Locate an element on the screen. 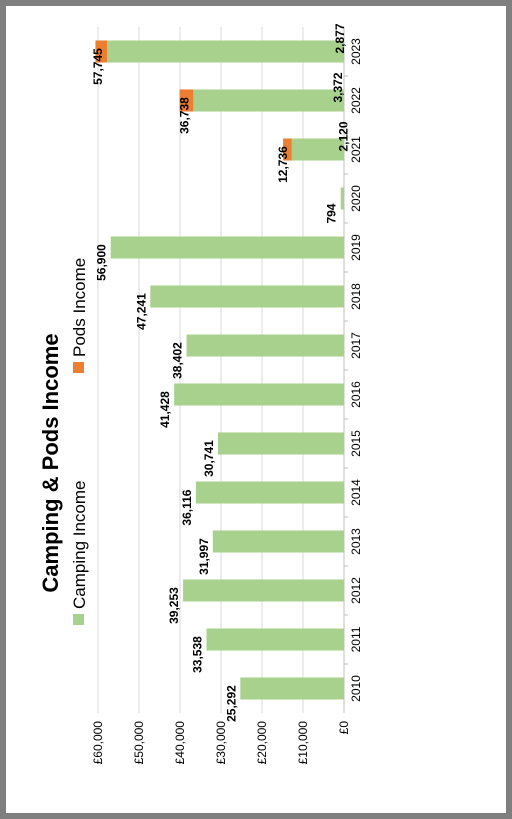 The height and width of the screenshot is (819, 512). y-tick-label: £60,000 is located at coordinates (98, 743).